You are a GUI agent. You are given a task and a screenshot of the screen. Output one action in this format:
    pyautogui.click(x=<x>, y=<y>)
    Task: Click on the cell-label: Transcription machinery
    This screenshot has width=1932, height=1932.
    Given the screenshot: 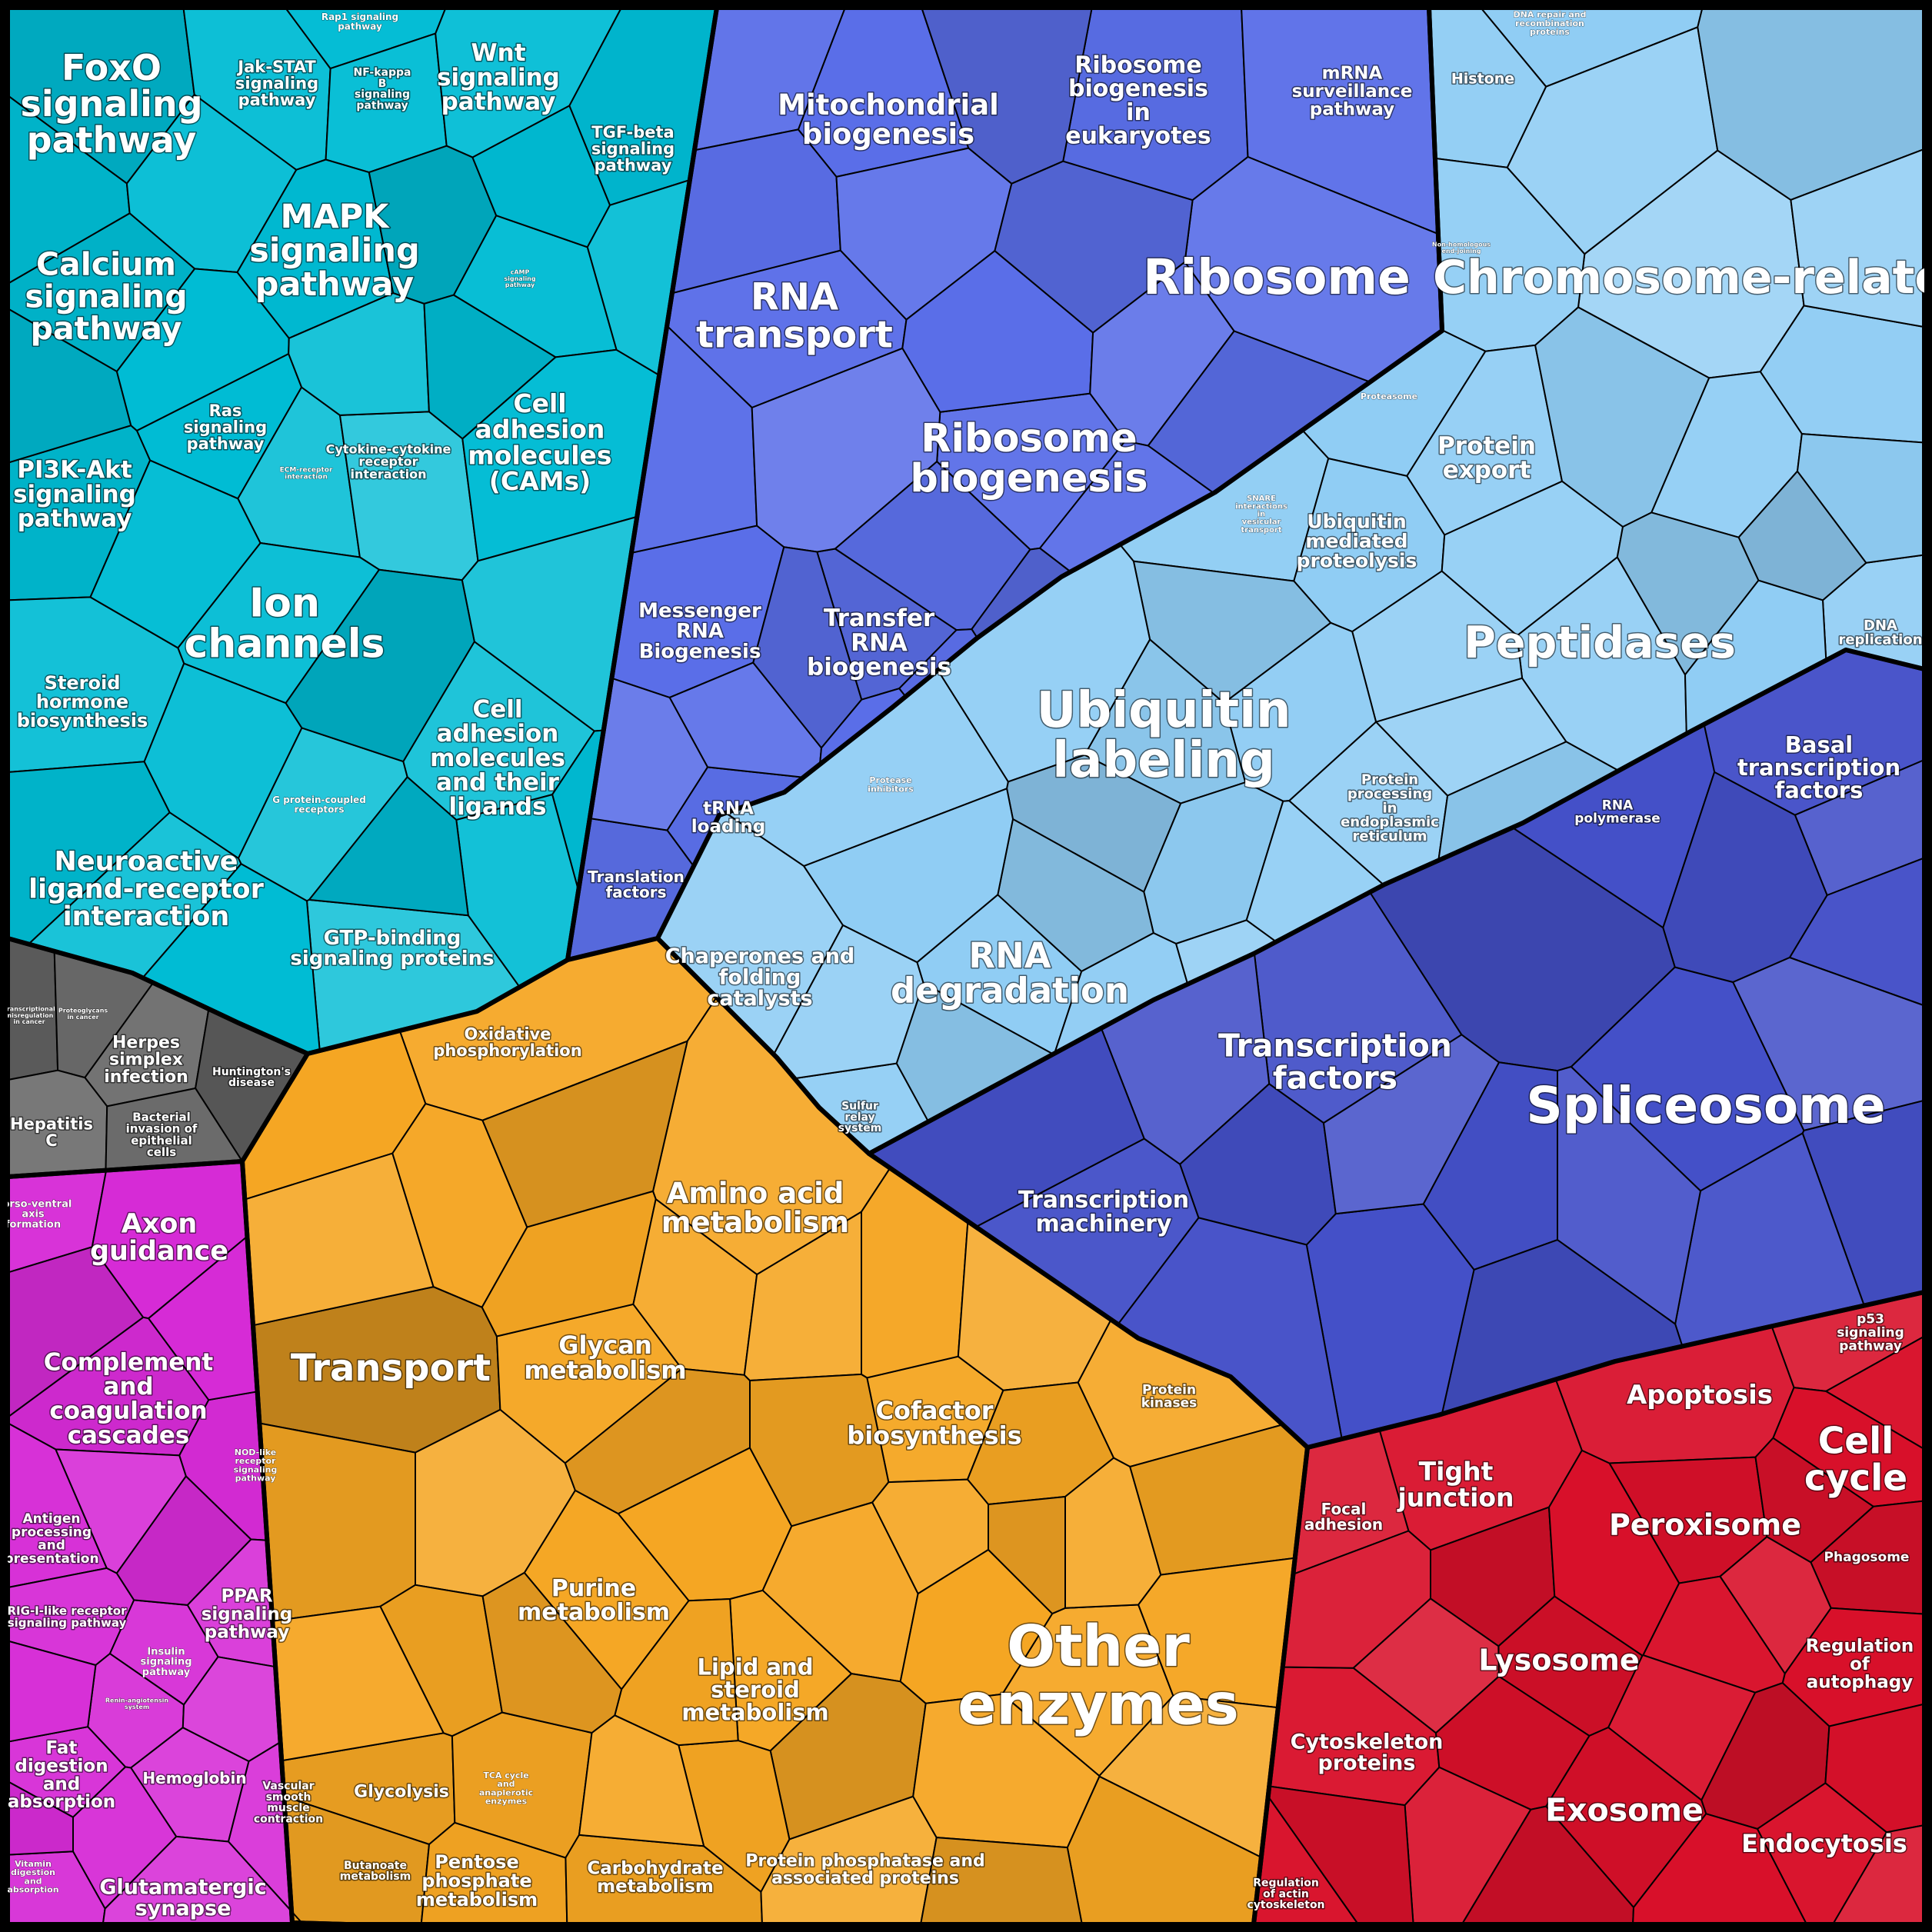 What is the action you would take?
    pyautogui.click(x=1103, y=1212)
    